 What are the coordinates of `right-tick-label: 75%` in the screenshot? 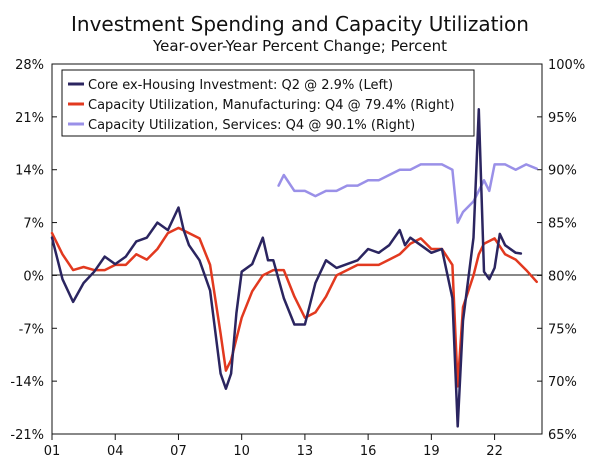 It's located at (562, 329).